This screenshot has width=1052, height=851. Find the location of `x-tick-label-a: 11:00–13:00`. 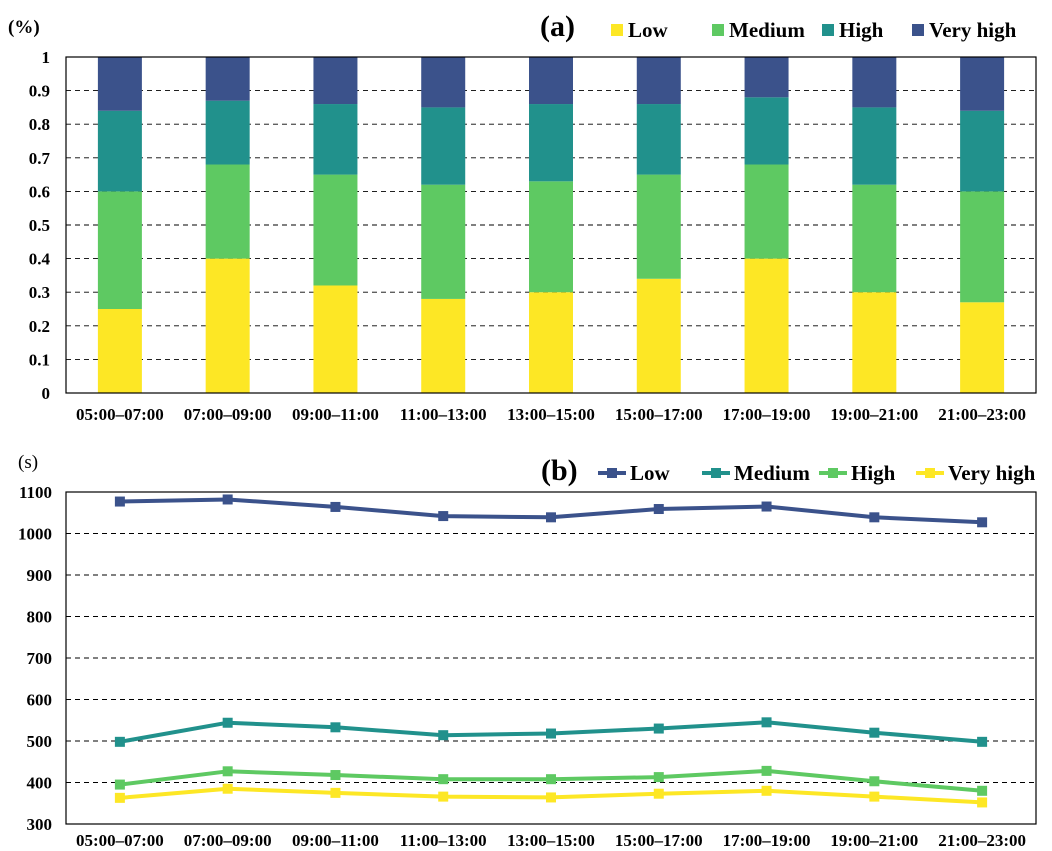

x-tick-label-a: 11:00–13:00 is located at coordinates (443, 414).